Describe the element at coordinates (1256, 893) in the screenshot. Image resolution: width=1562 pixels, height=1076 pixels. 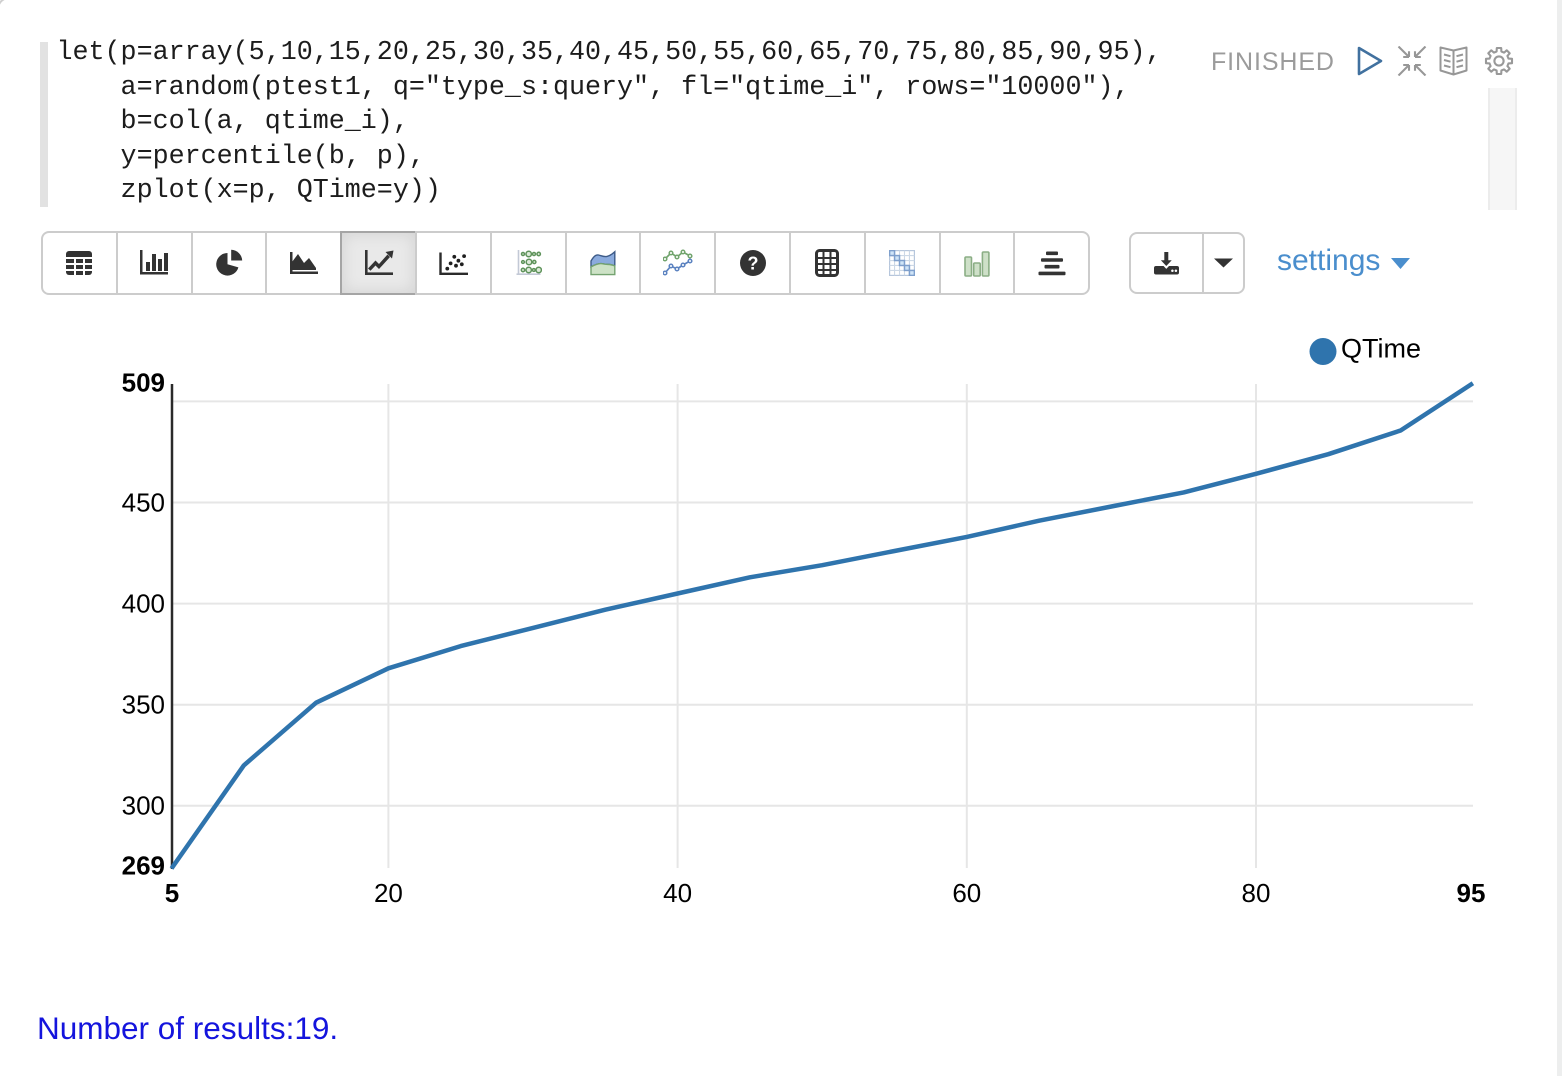
I see `svg-text: 80` at that location.